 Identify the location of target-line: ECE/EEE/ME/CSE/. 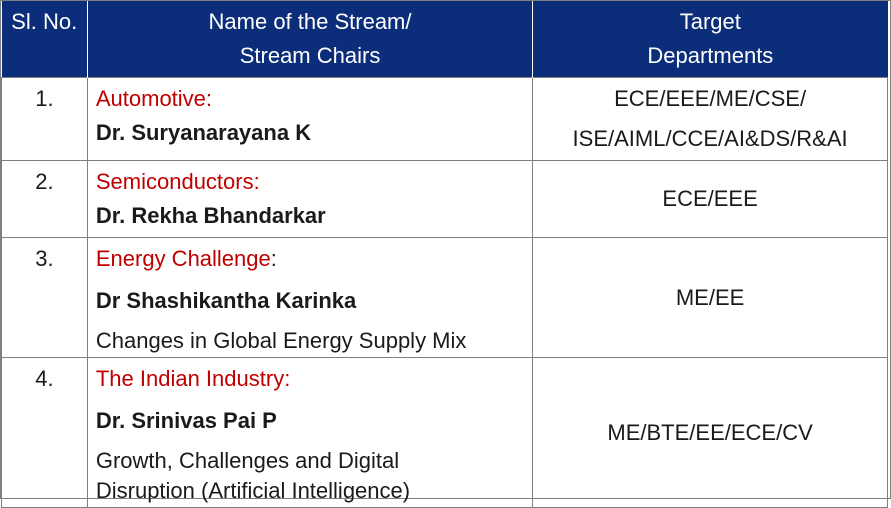
(710, 98).